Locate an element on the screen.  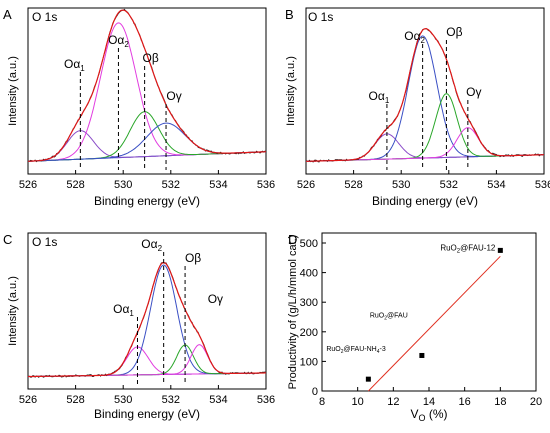
y-axis-label: Productivity of (g/L/h/mmol cat.) is located at coordinates (293, 312).